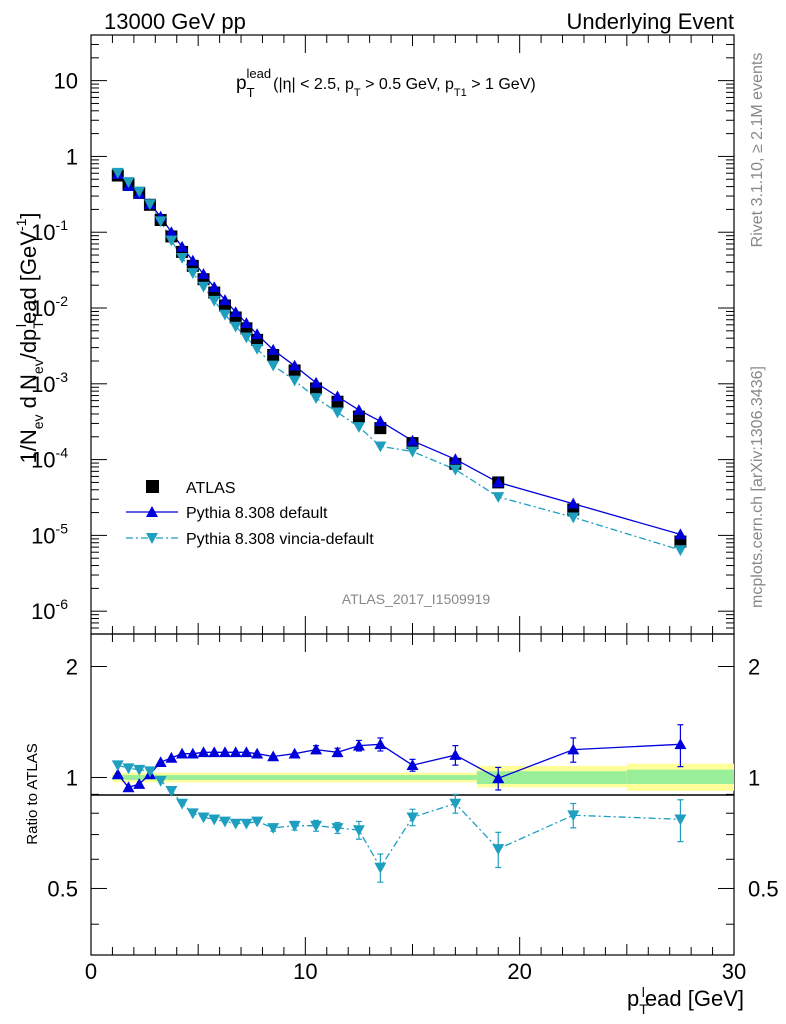 The height and width of the screenshot is (1024, 786). I want to click on title-sub-t-2: T, so click(357, 93).